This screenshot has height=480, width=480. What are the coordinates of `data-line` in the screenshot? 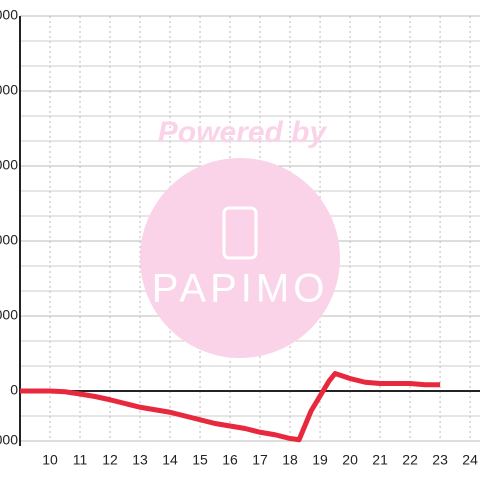 It's located at (230, 407).